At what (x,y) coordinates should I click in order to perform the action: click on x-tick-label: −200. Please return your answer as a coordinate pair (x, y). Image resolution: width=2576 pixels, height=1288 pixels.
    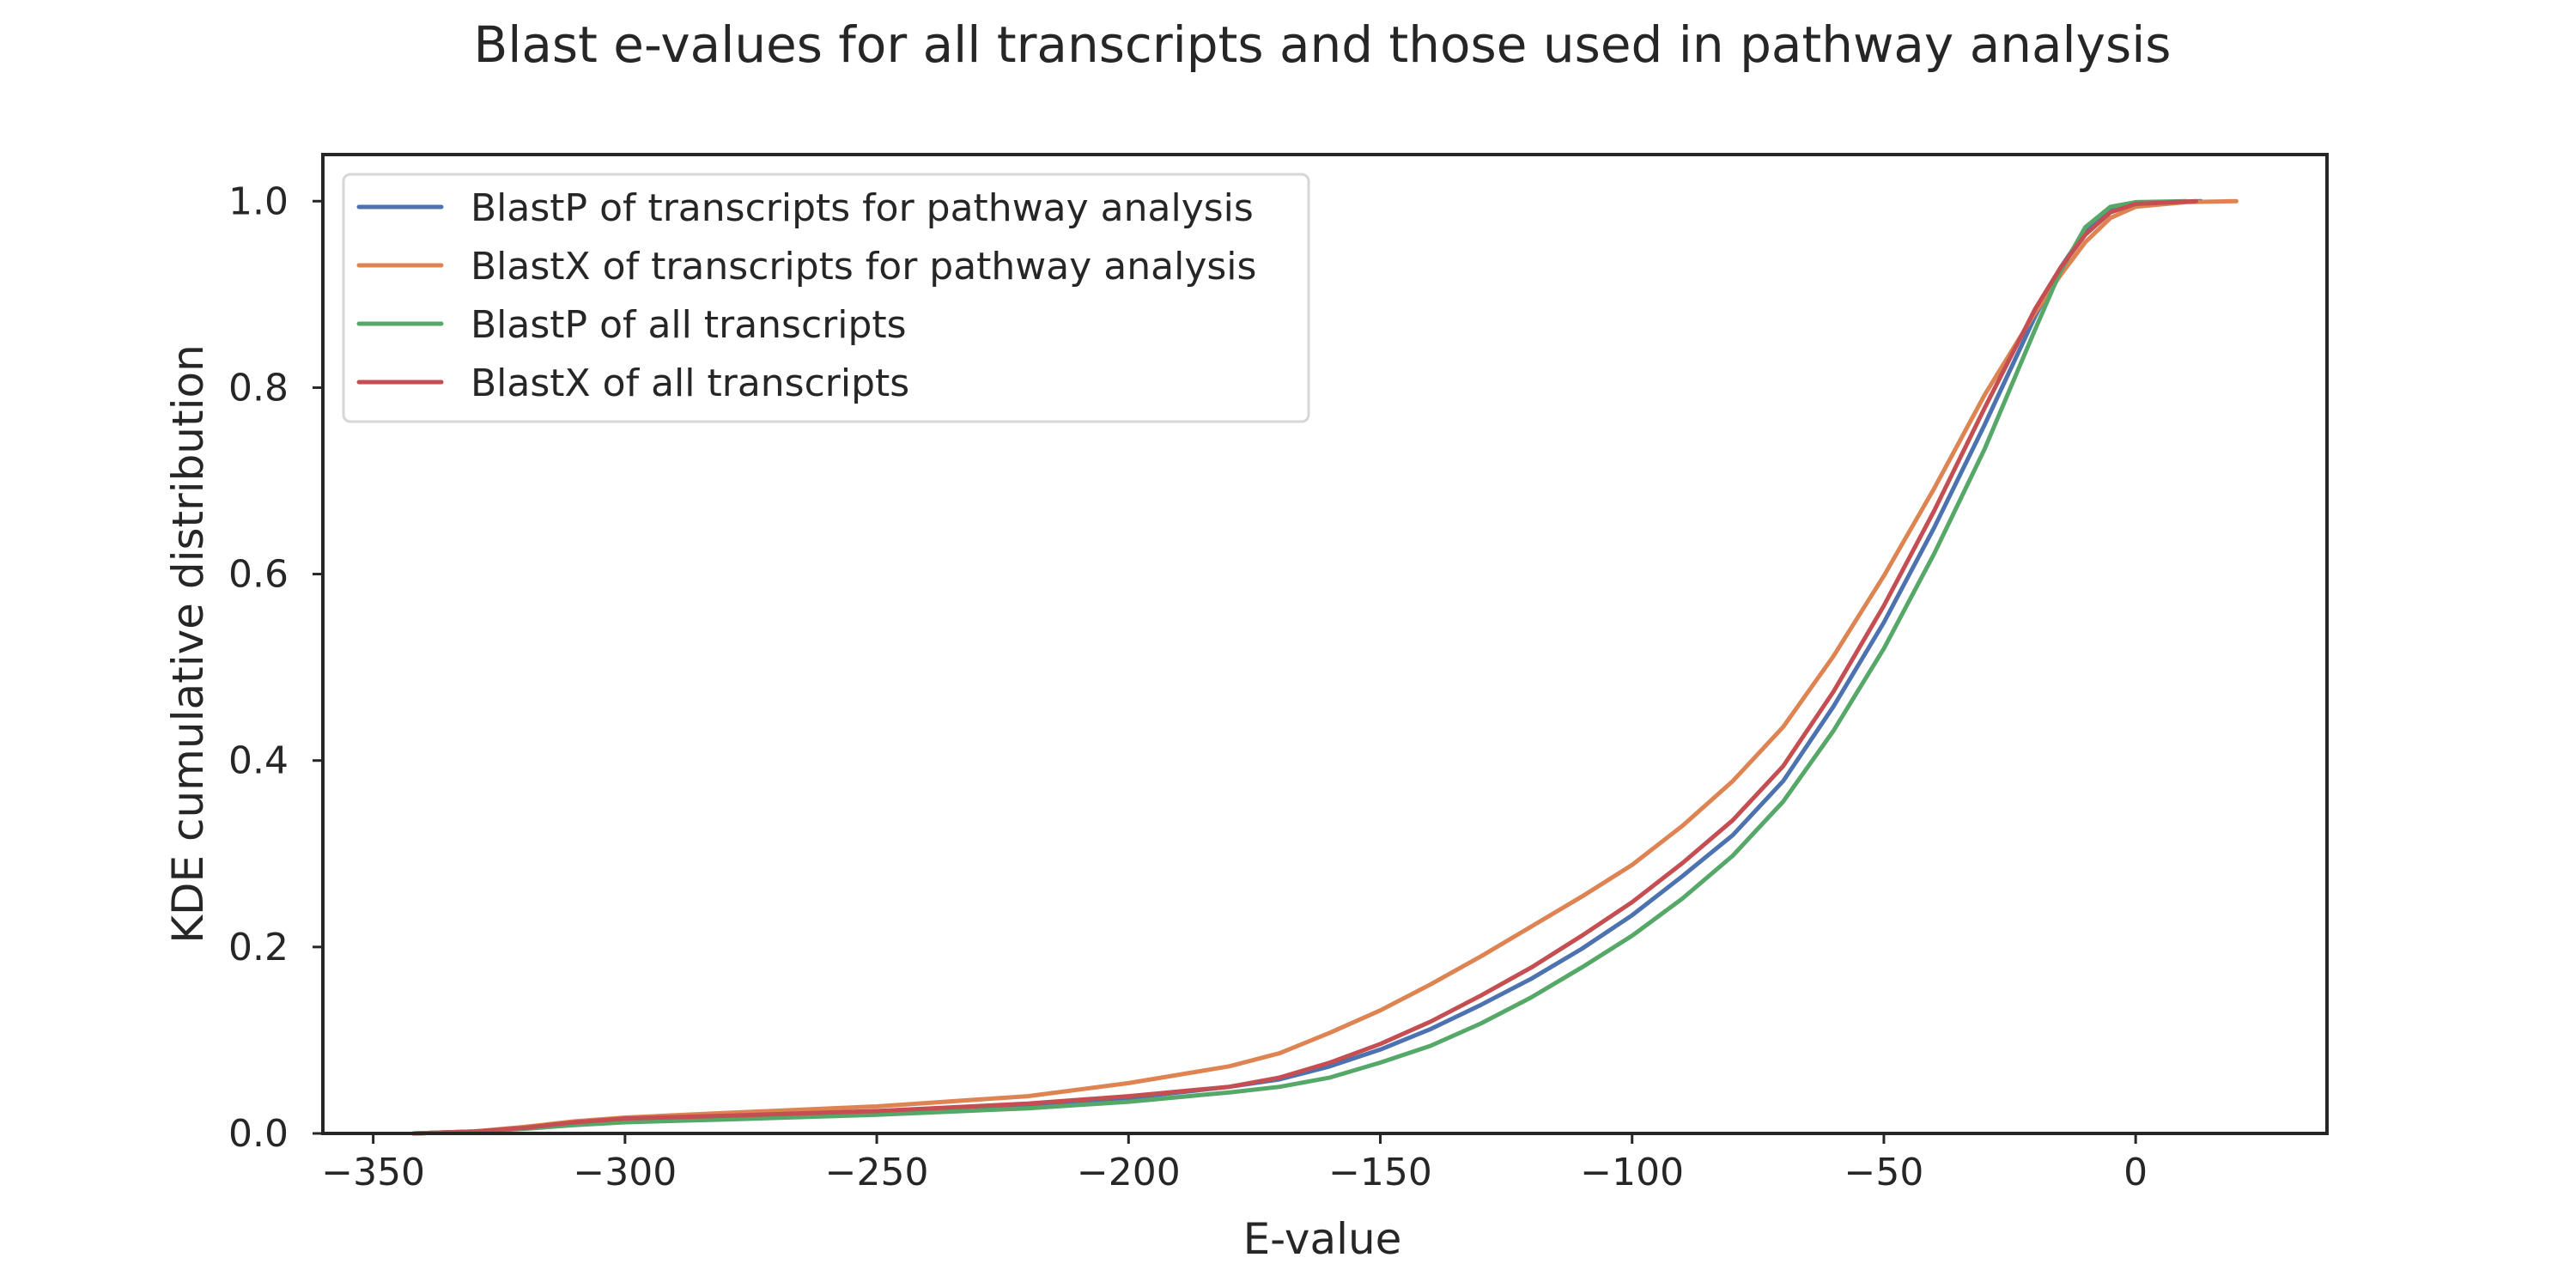
    Looking at the image, I should click on (1129, 1173).